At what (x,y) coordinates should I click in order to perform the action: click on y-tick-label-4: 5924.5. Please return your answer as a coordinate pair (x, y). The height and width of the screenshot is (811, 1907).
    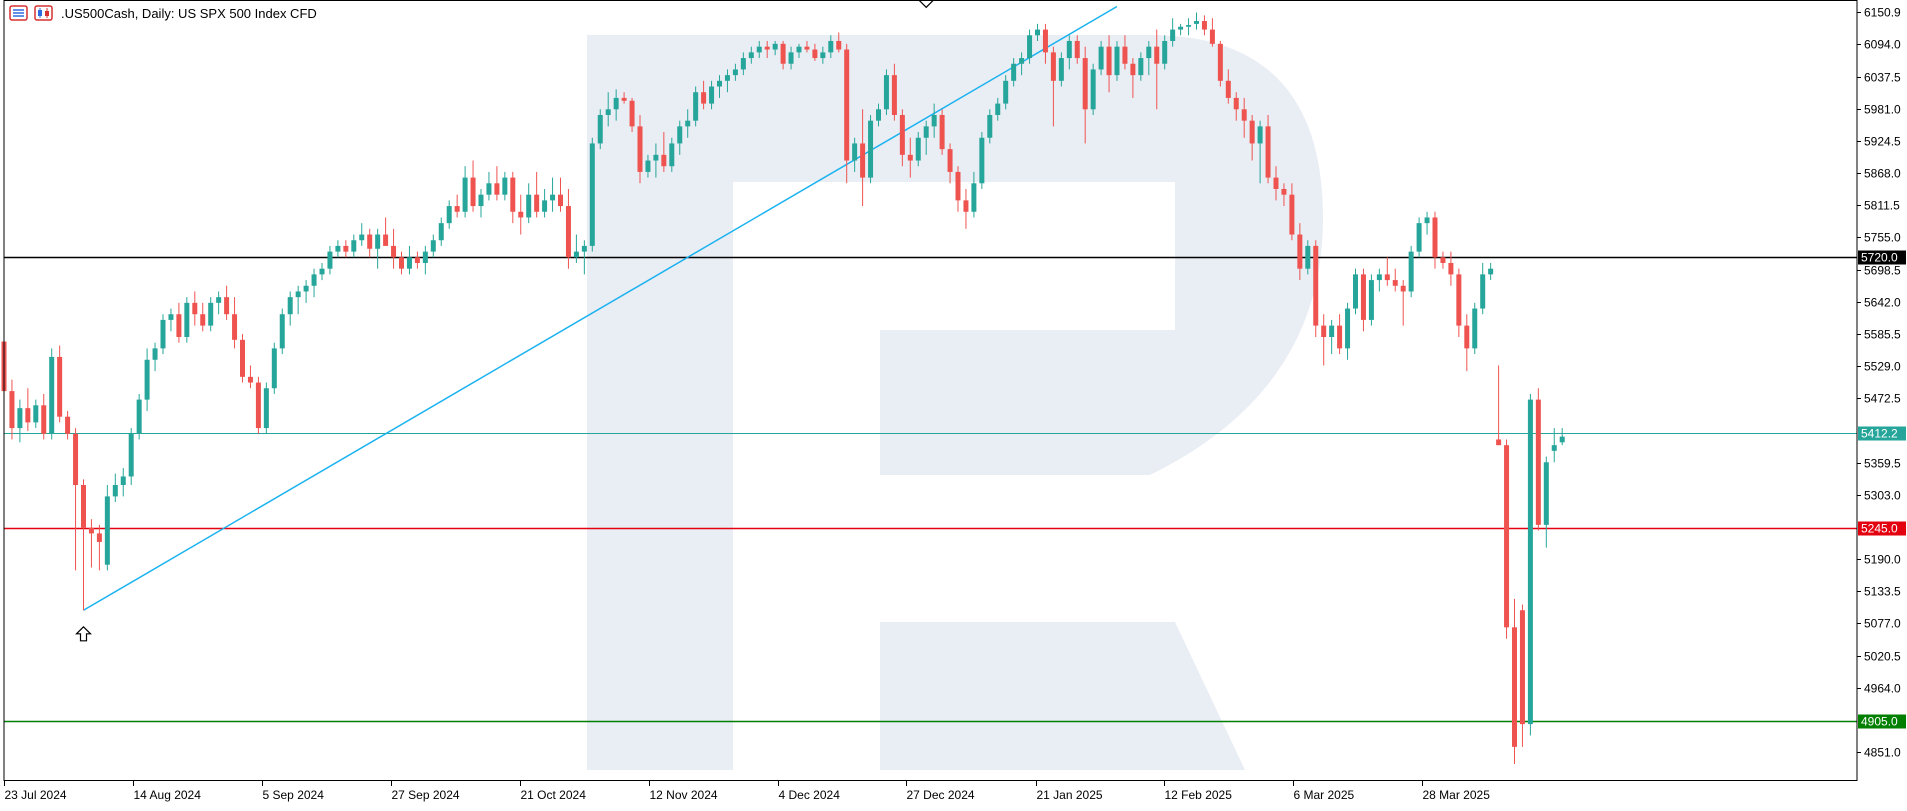
    Looking at the image, I should click on (1882, 142).